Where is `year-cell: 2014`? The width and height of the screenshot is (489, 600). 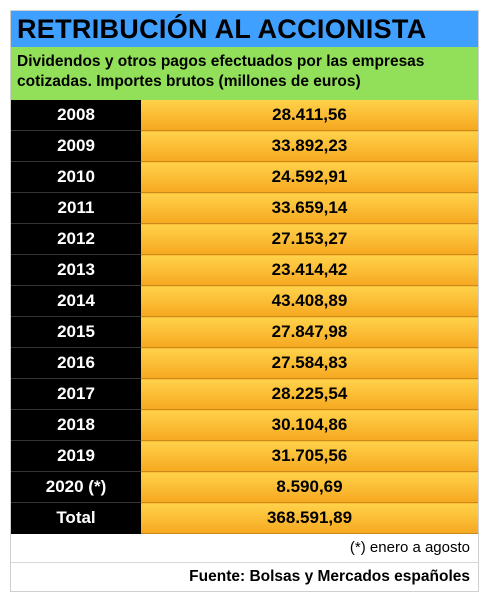 year-cell: 2014 is located at coordinates (76, 301).